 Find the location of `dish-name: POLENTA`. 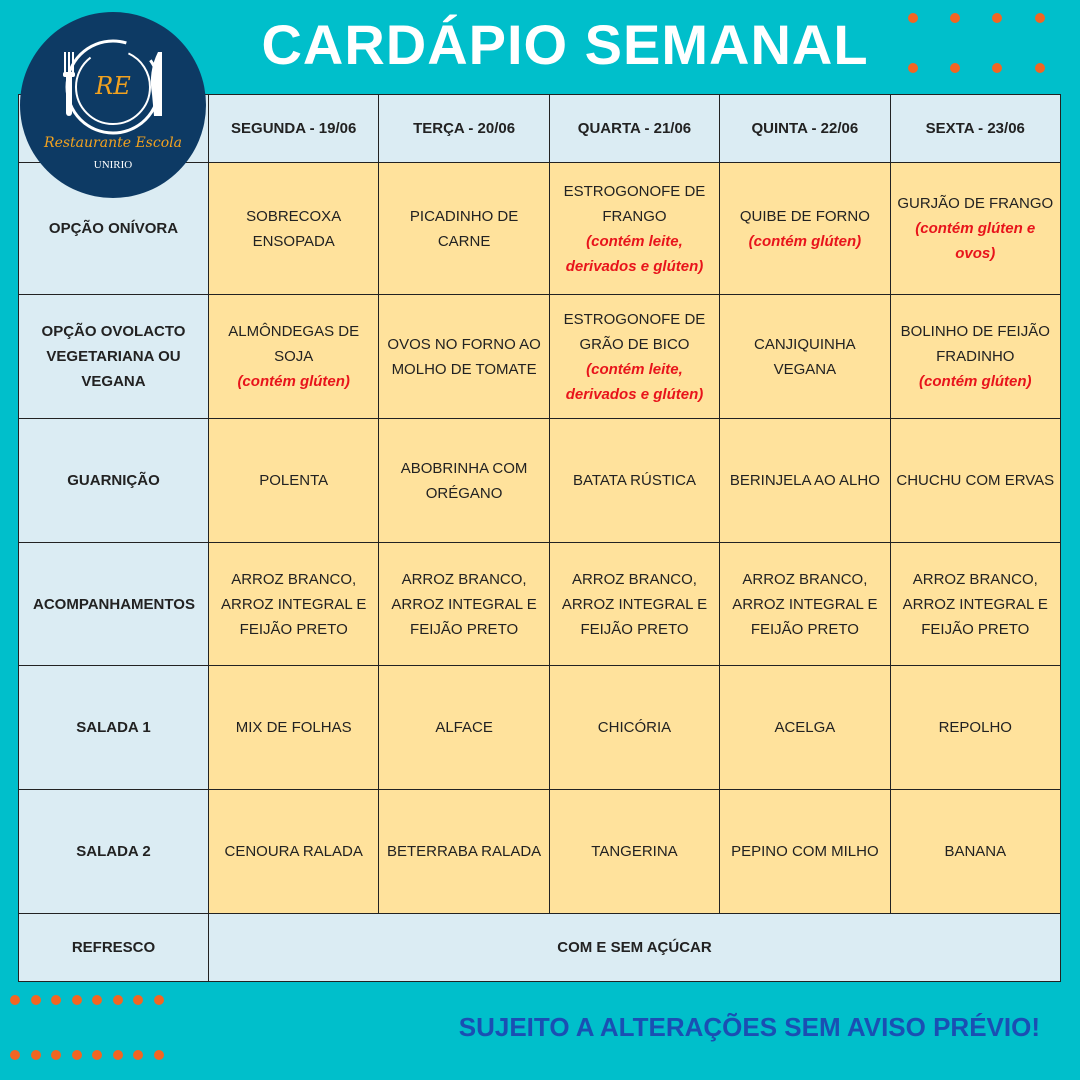

dish-name: POLENTA is located at coordinates (294, 480).